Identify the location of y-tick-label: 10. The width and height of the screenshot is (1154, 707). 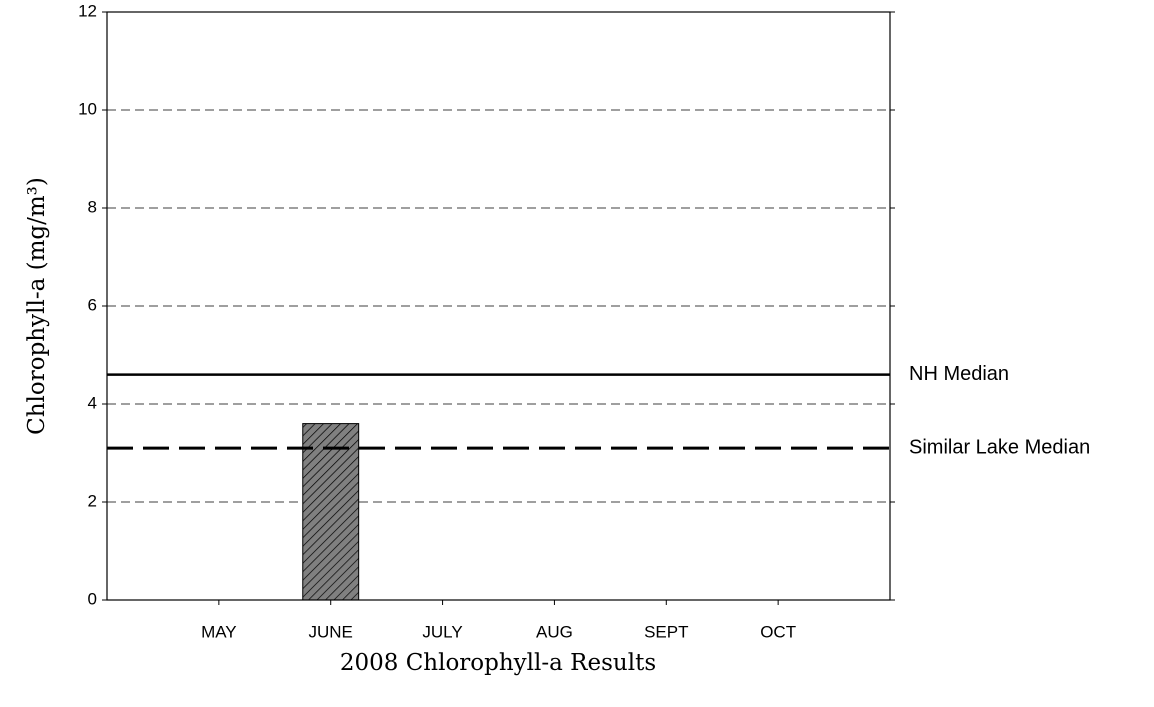
(87, 108).